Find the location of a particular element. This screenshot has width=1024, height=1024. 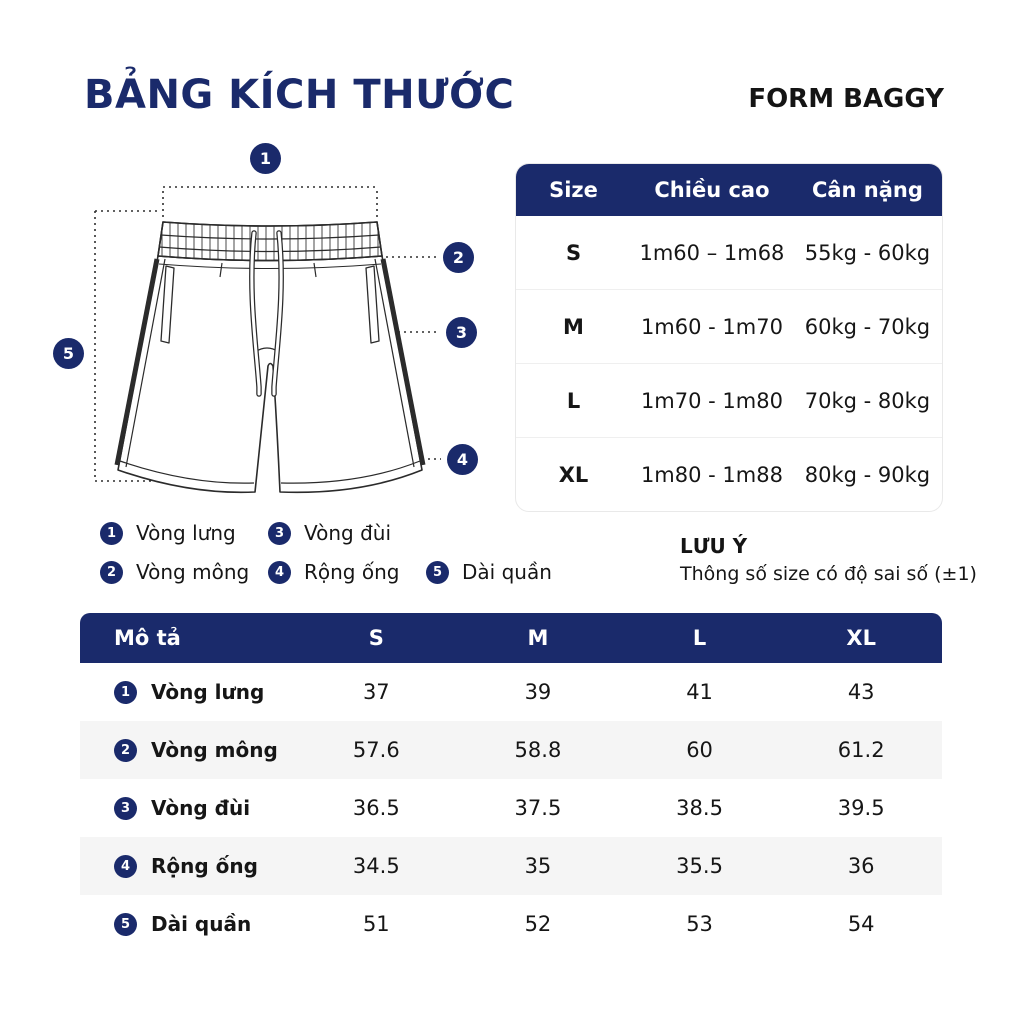

row-label: Vòng mông is located at coordinates (214, 750).